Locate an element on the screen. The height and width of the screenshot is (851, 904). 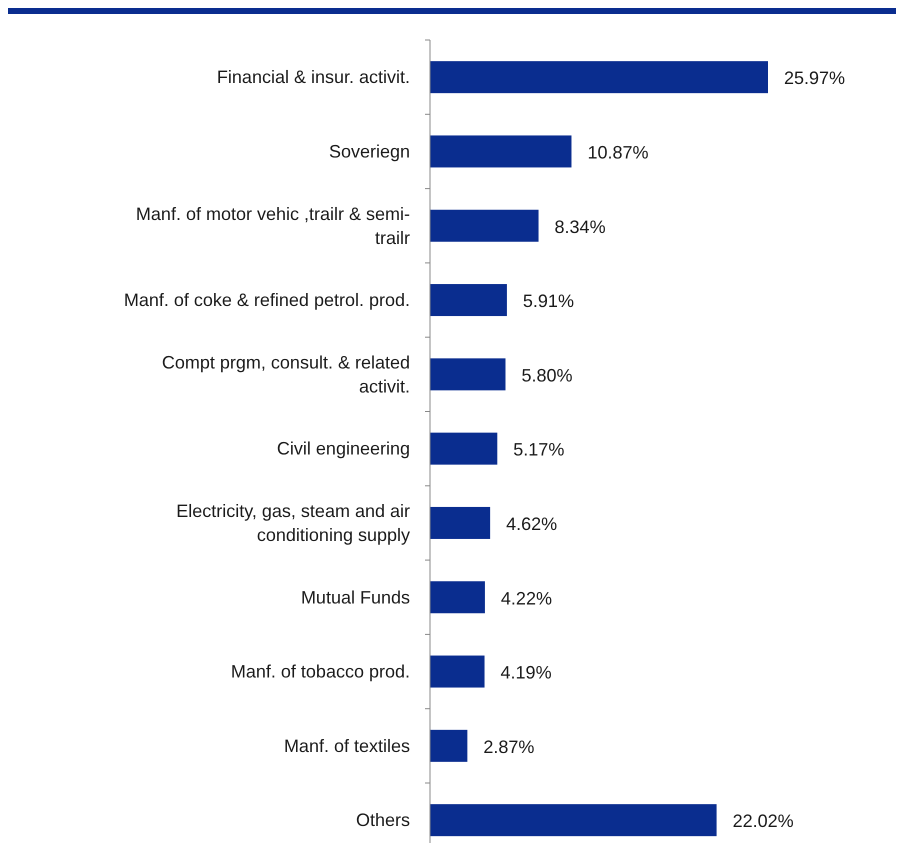
data-label: 22.02% is located at coordinates (763, 821).